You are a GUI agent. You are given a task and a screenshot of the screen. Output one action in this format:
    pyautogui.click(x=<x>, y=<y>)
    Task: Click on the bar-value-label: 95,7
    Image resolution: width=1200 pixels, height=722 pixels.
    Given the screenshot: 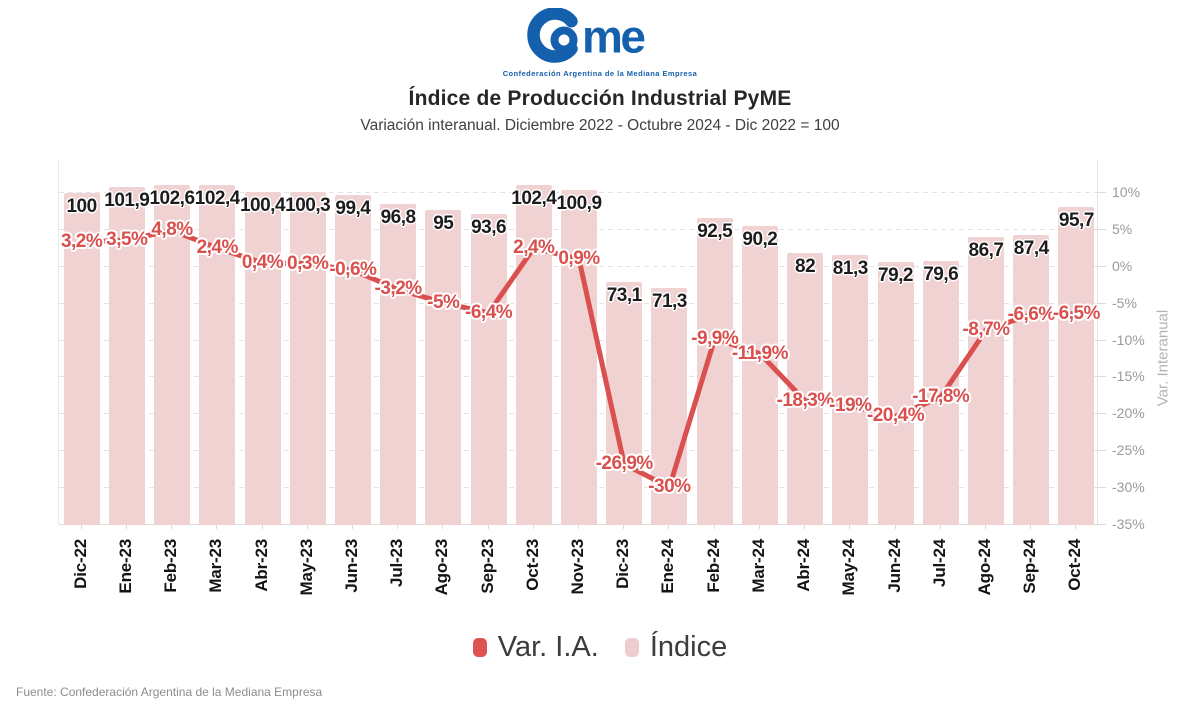 What is the action you would take?
    pyautogui.click(x=1076, y=221)
    